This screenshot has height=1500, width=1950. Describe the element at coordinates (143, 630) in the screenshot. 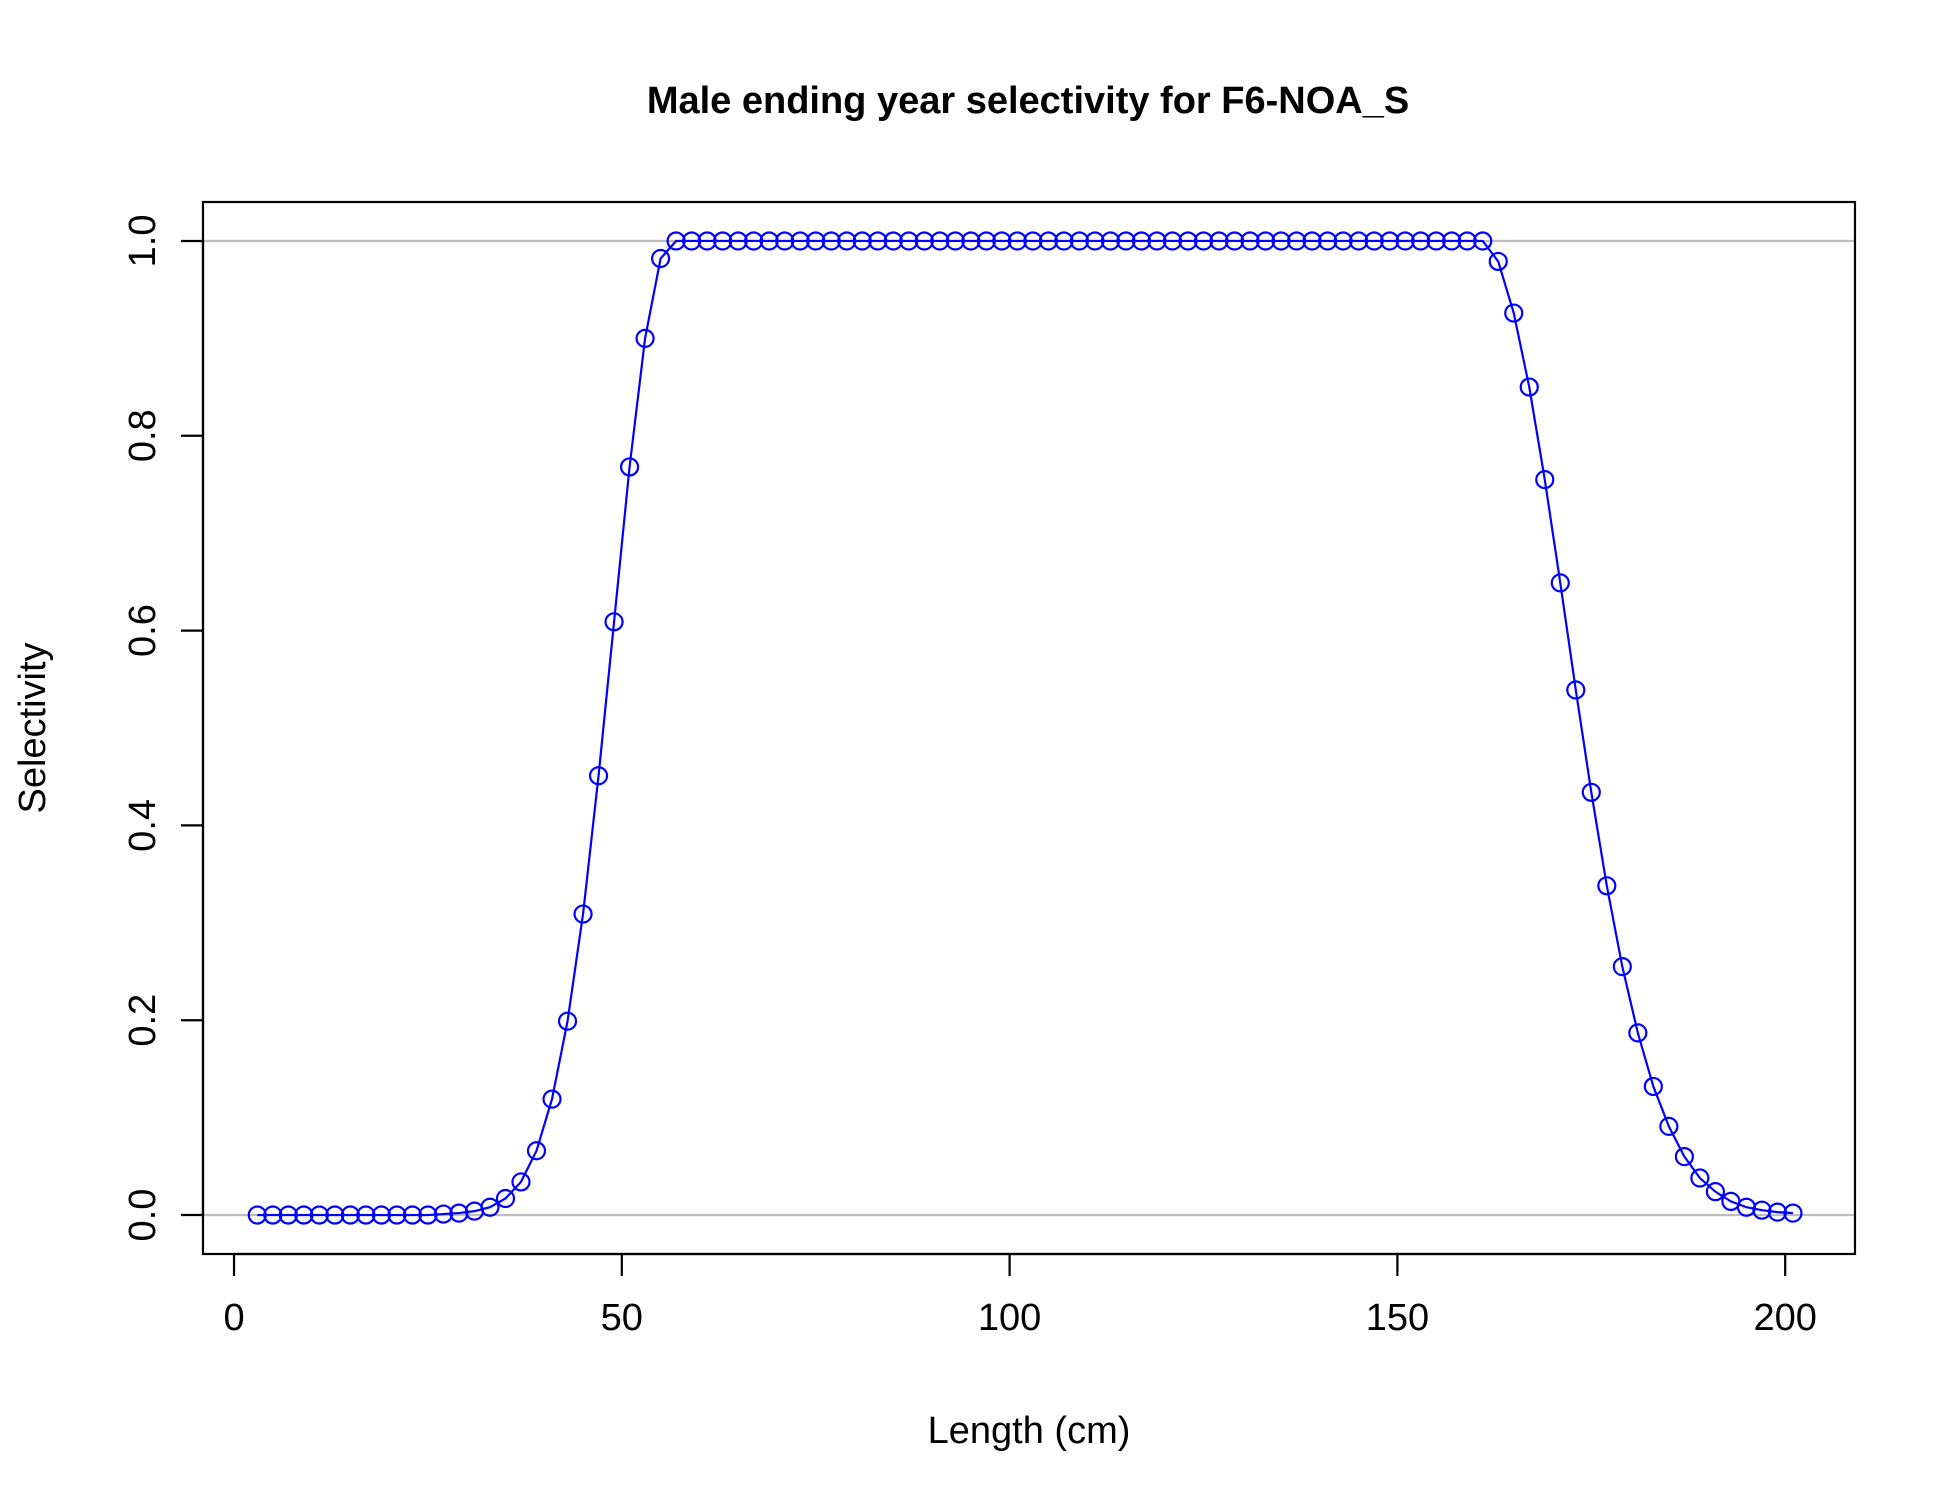

I see `y-tick-label: 0.6` at that location.